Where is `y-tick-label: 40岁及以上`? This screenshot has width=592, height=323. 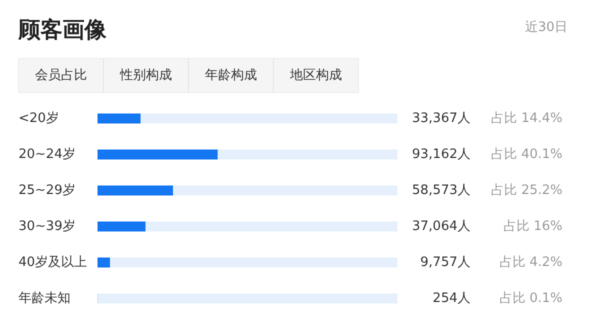
y-tick-label: 40岁及以上 is located at coordinates (53, 262).